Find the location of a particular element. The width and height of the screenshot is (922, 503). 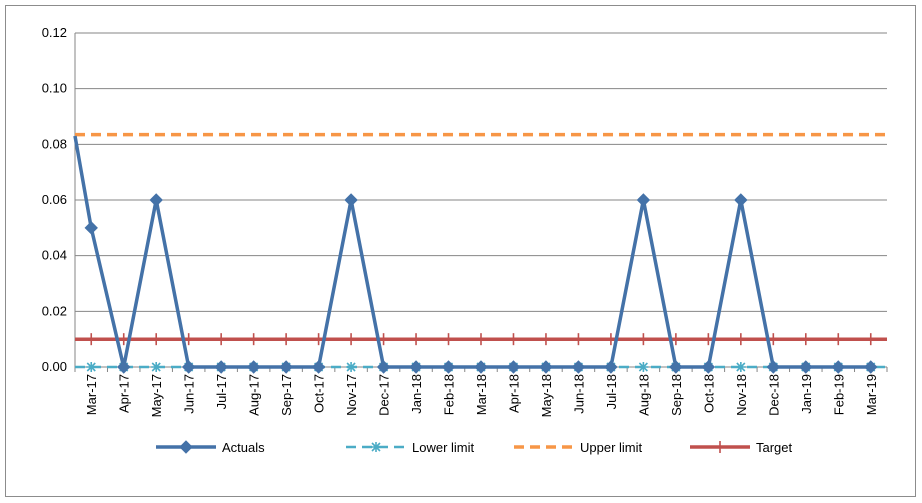

legend: Actuals Lower limit Upper limit Target is located at coordinates (474, 447).